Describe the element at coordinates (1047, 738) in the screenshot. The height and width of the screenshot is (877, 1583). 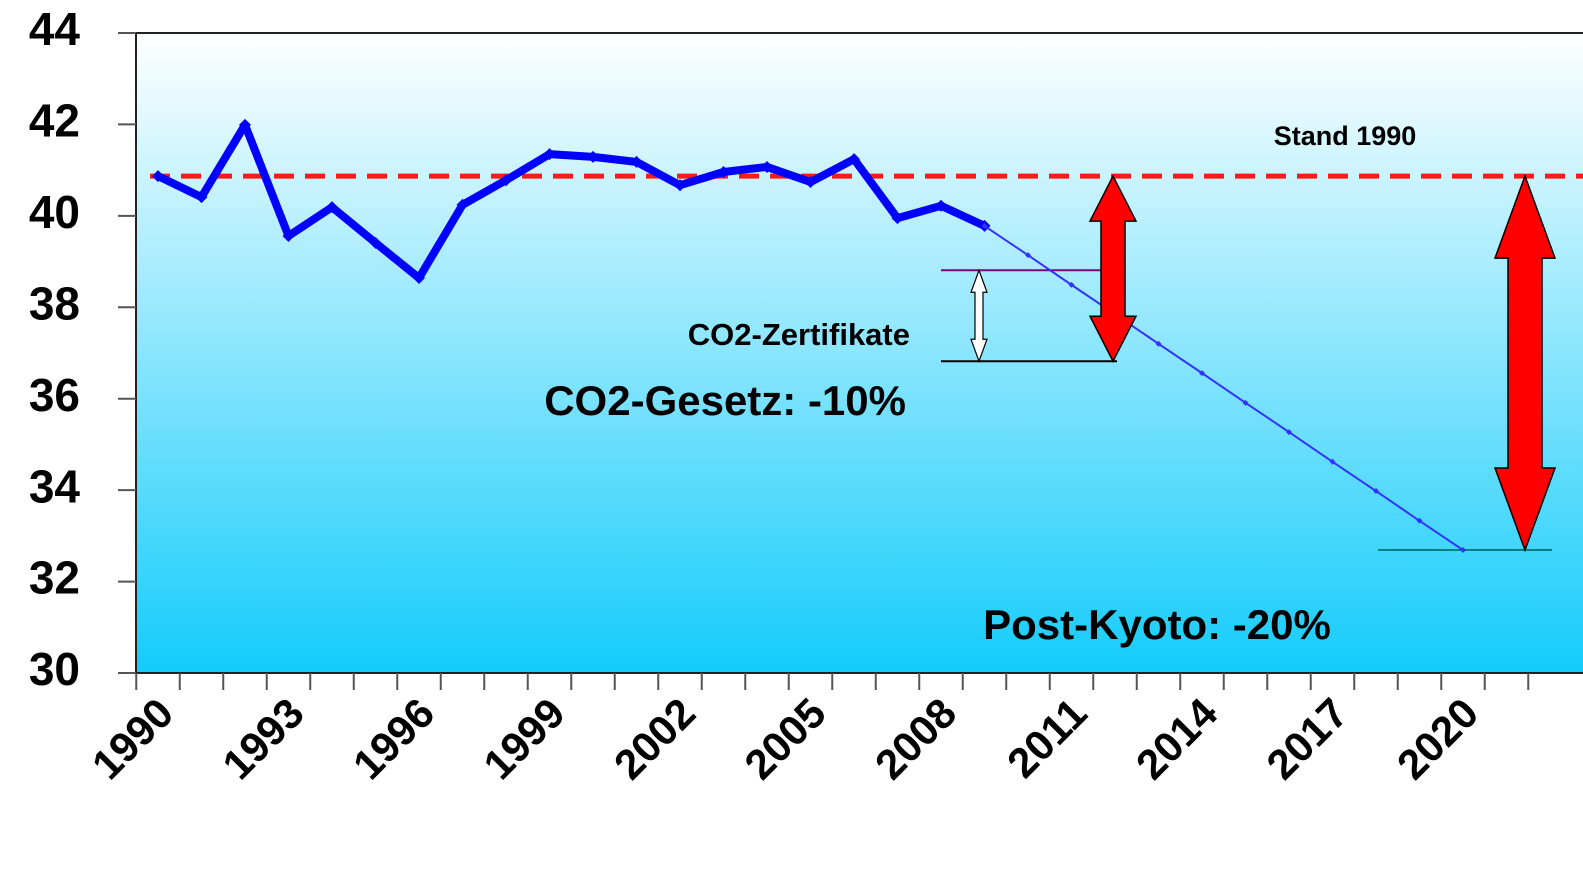
I see `x-tick-label: 2011` at that location.